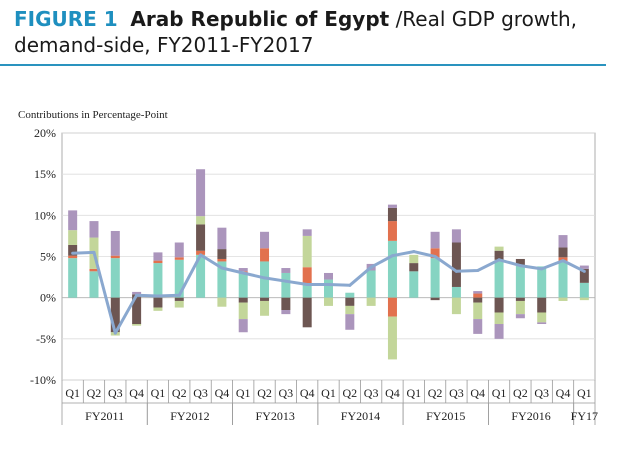 This screenshot has width=633, height=451. What do you see at coordinates (530, 416) in the screenshot?
I see `group-label: FY2016` at bounding box center [530, 416].